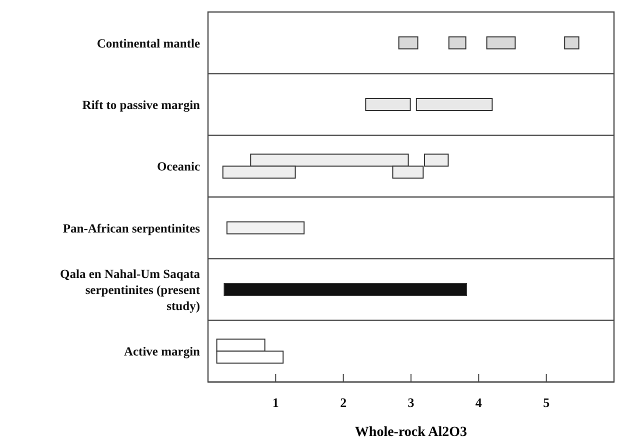 The height and width of the screenshot is (446, 624). What do you see at coordinates (178, 167) in the screenshot?
I see `y-tick-label: Oceanic` at bounding box center [178, 167].